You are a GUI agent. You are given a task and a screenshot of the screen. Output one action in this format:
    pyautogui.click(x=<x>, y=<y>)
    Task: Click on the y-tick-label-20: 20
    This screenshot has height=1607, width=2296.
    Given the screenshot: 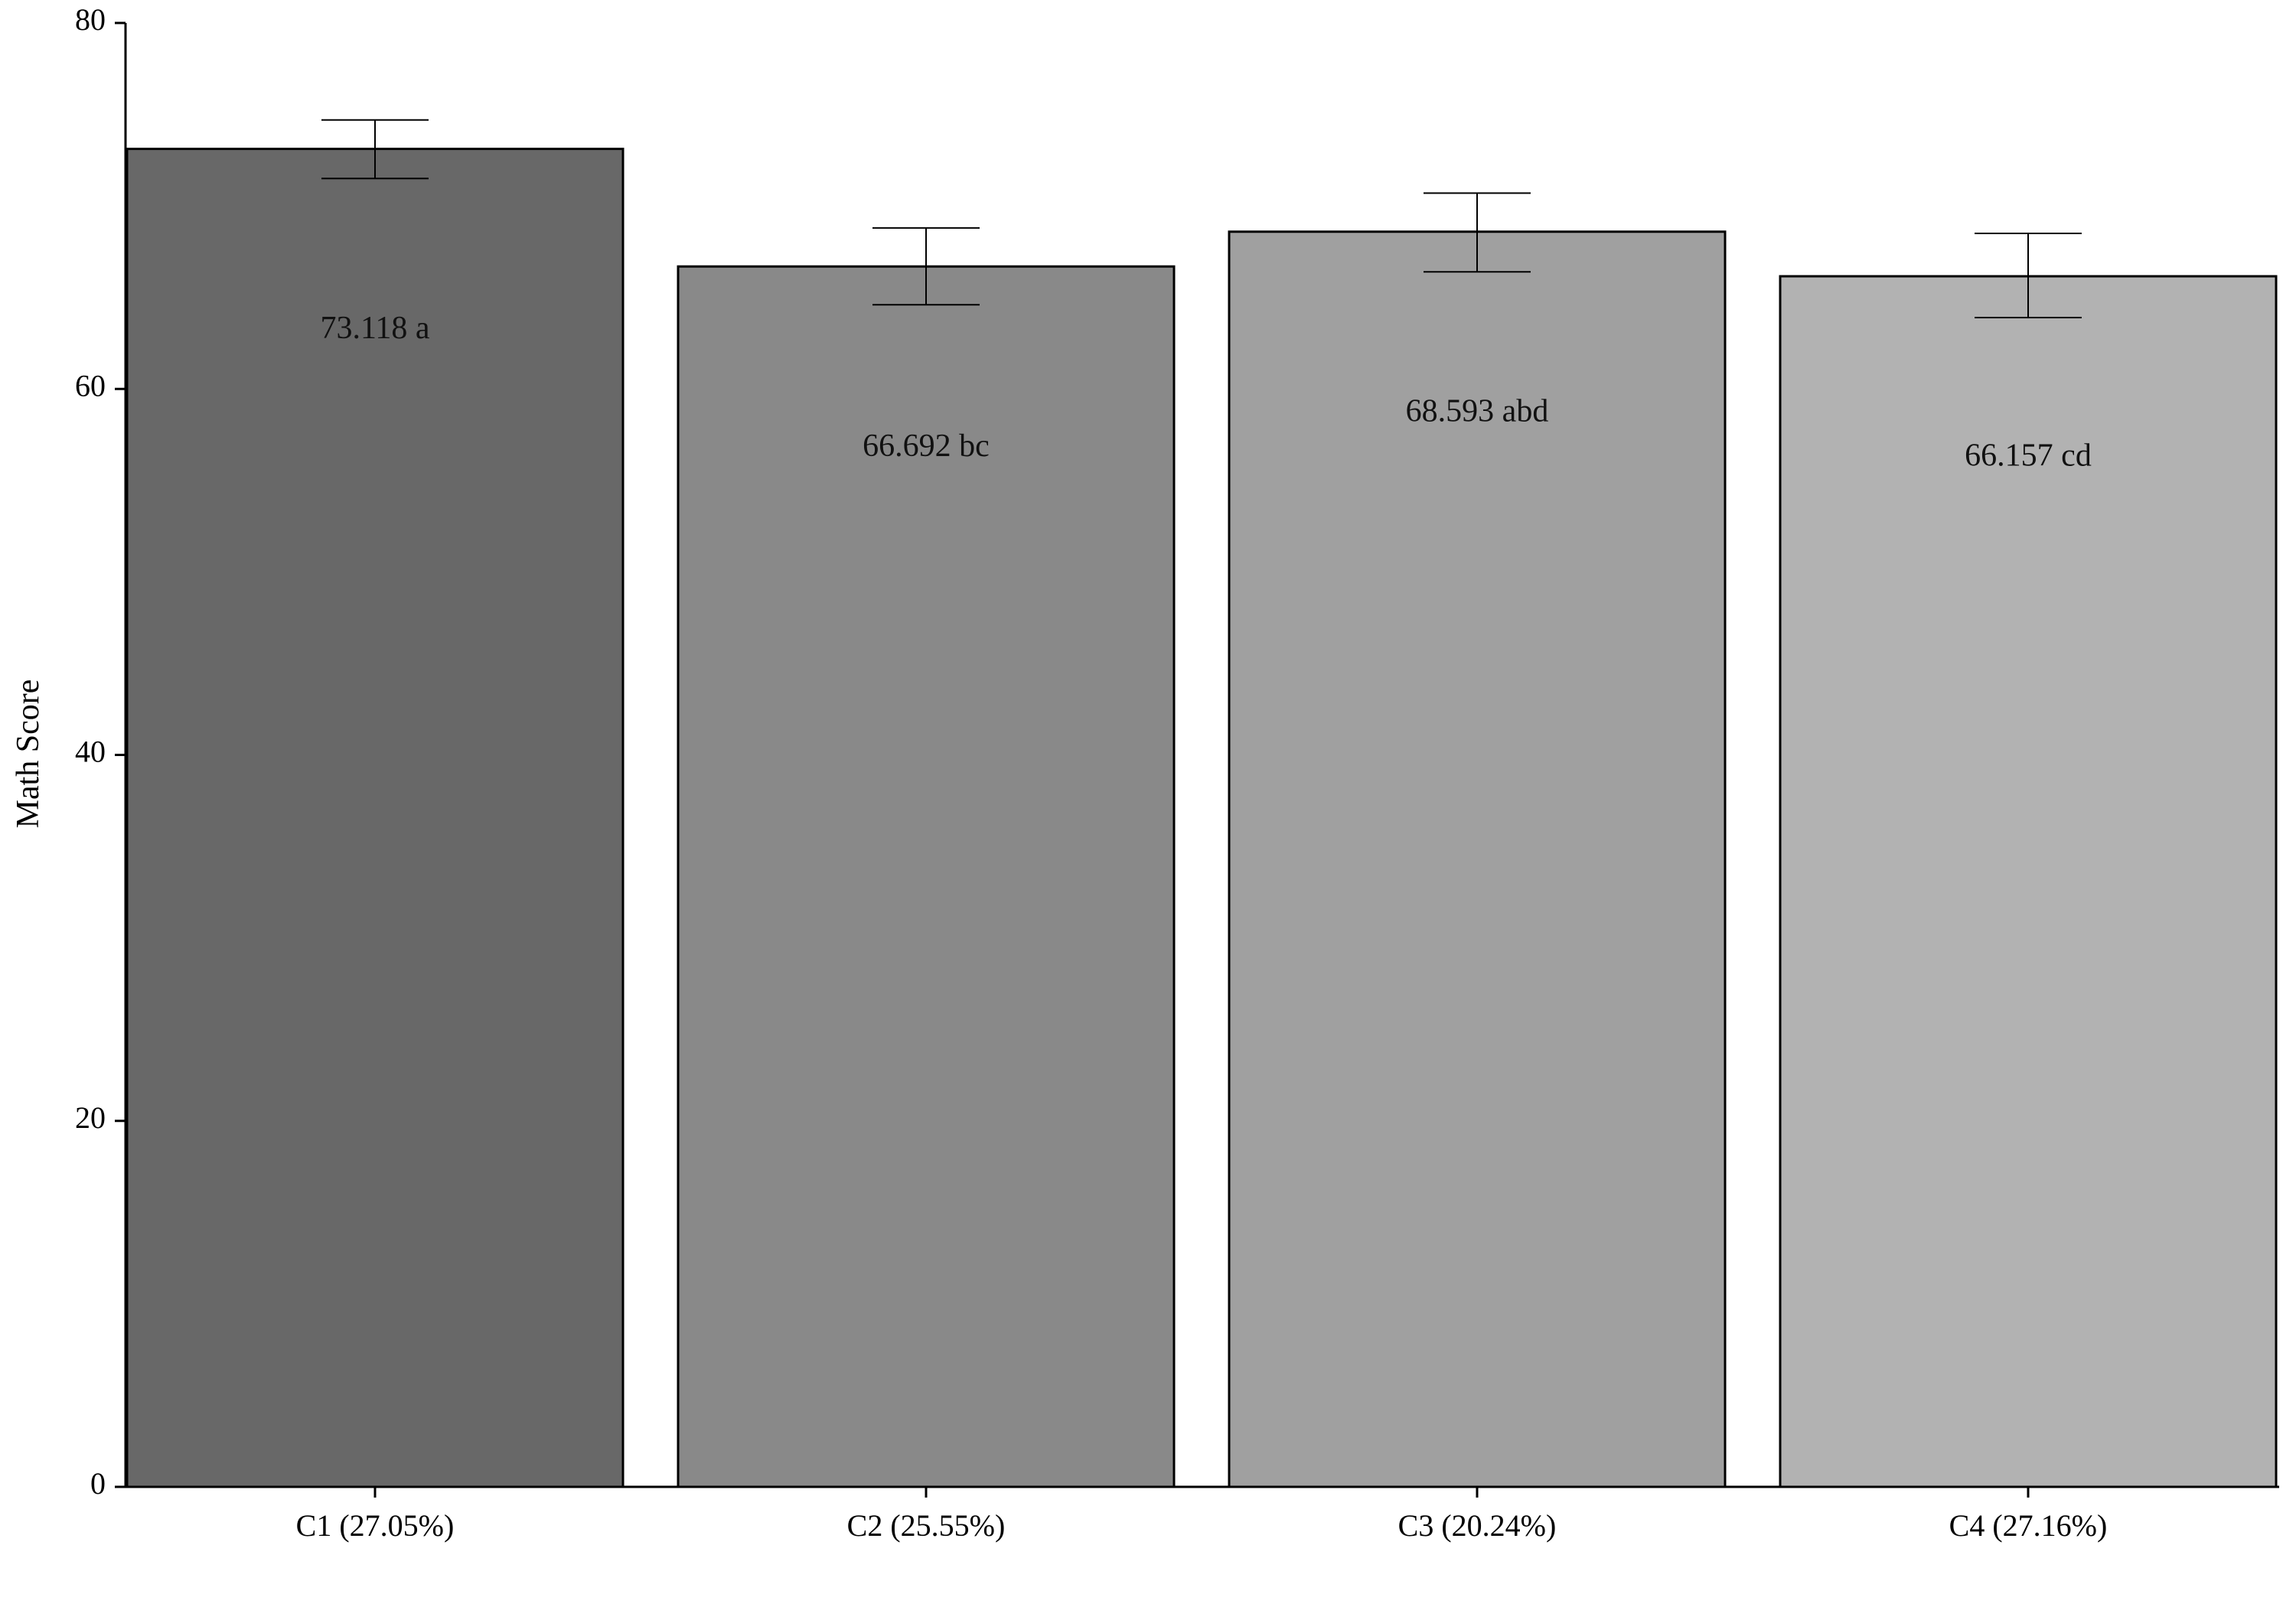 What is the action you would take?
    pyautogui.click(x=90, y=1117)
    